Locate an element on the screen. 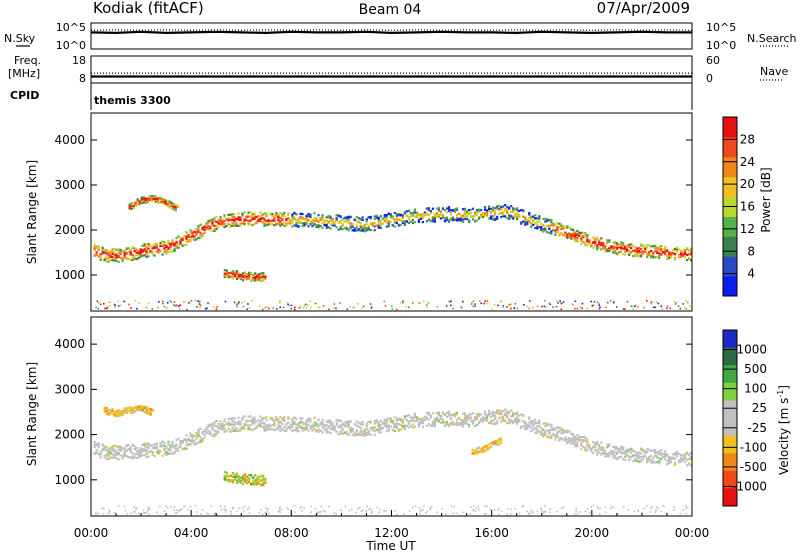 The height and width of the screenshot is (554, 800). colorbar-segment is located at coordinates (730, 462).